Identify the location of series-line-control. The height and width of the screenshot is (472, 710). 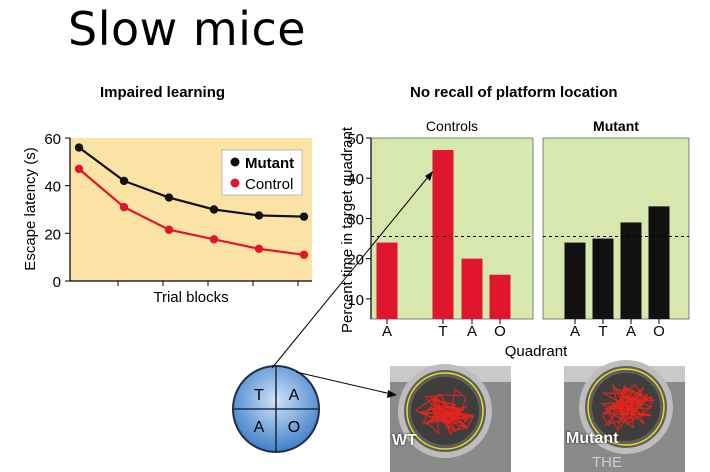
(191, 212).